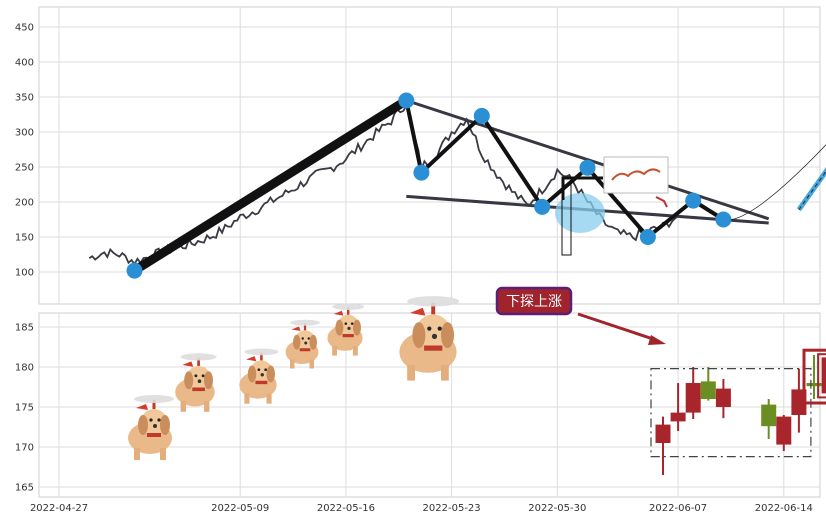  Describe the element at coordinates (814, 376) in the screenshot. I see `candle-highlight-box` at that location.